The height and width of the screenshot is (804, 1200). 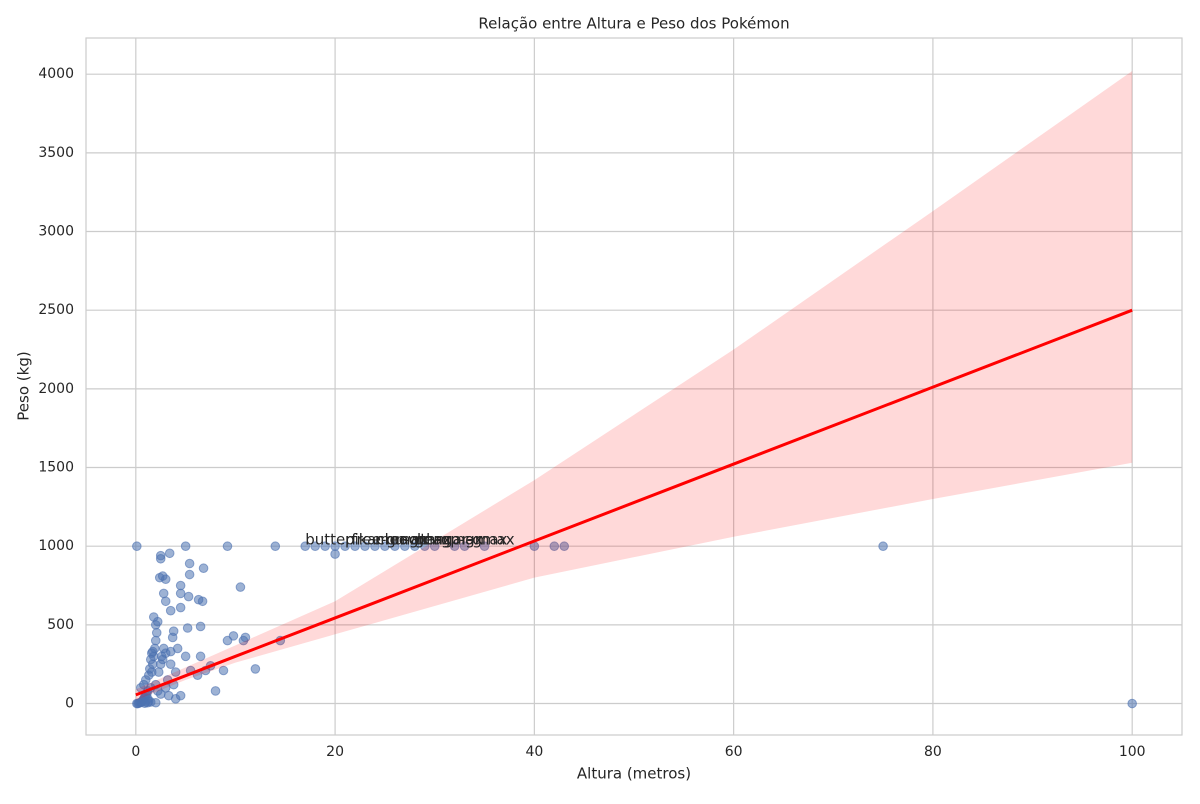 What do you see at coordinates (634, 774) in the screenshot?
I see `x-axis-label: Altura (metros)` at bounding box center [634, 774].